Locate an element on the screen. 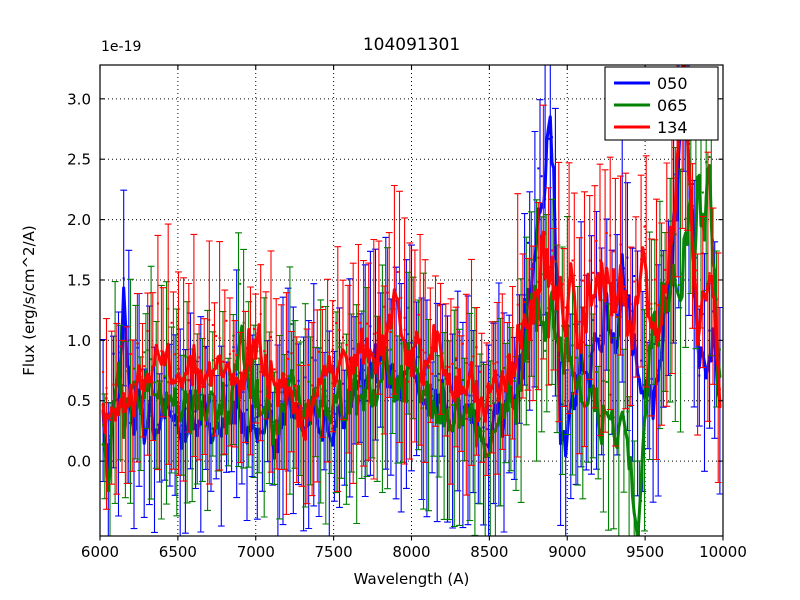 Image resolution: width=800 pixels, height=600 pixels. x-tick-label: 6500 is located at coordinates (178, 552).